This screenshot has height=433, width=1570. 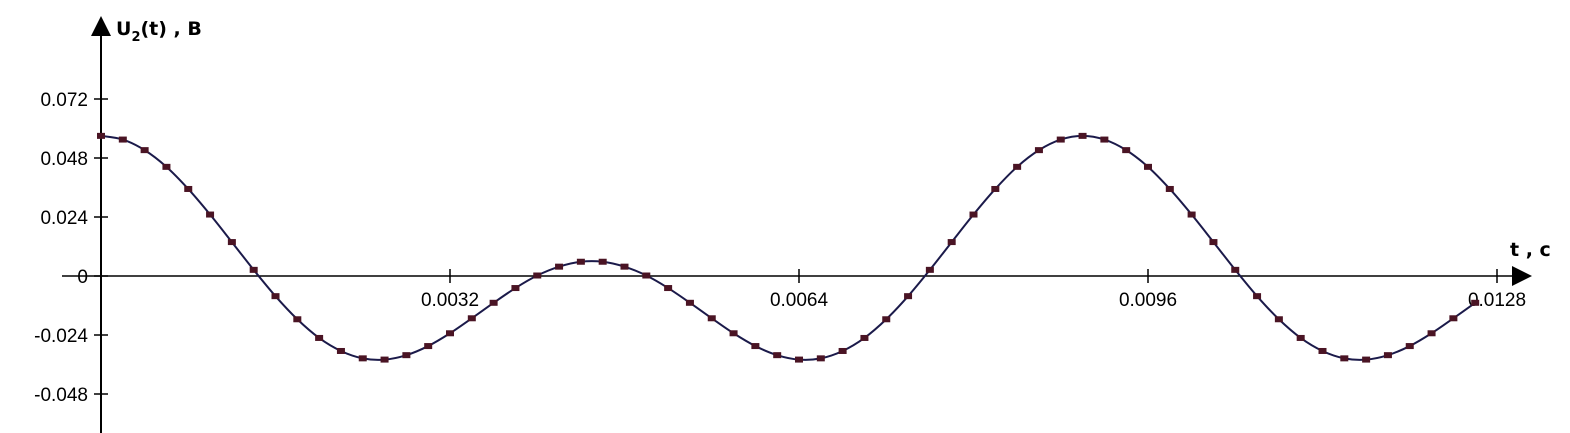 I want to click on y-axis-arrow-icon, so click(x=101, y=26).